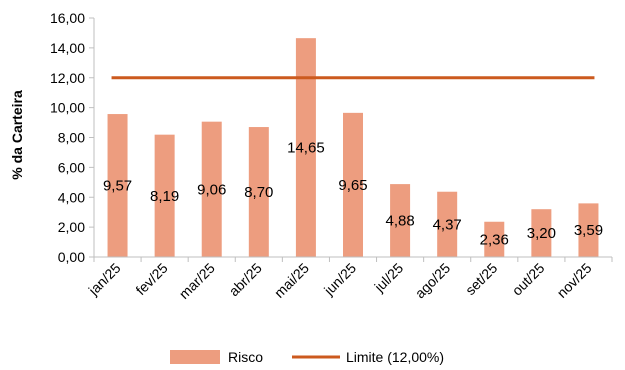  What do you see at coordinates (307, 357) in the screenshot?
I see `legend: Risco Limite (12,00%)` at bounding box center [307, 357].